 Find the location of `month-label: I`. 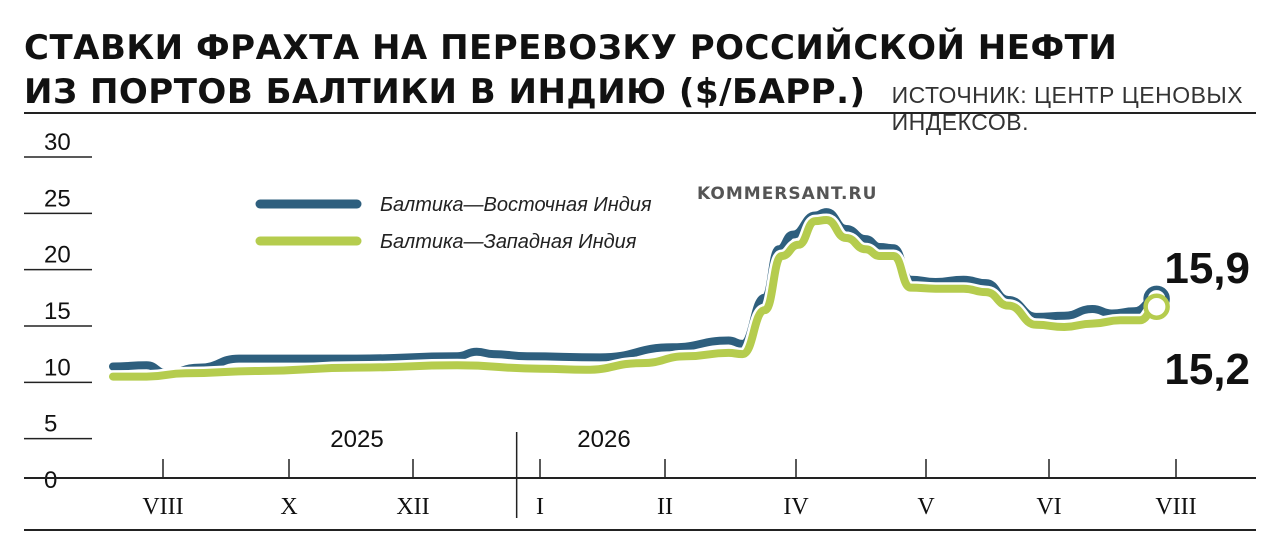

month-label: I is located at coordinates (540, 507).